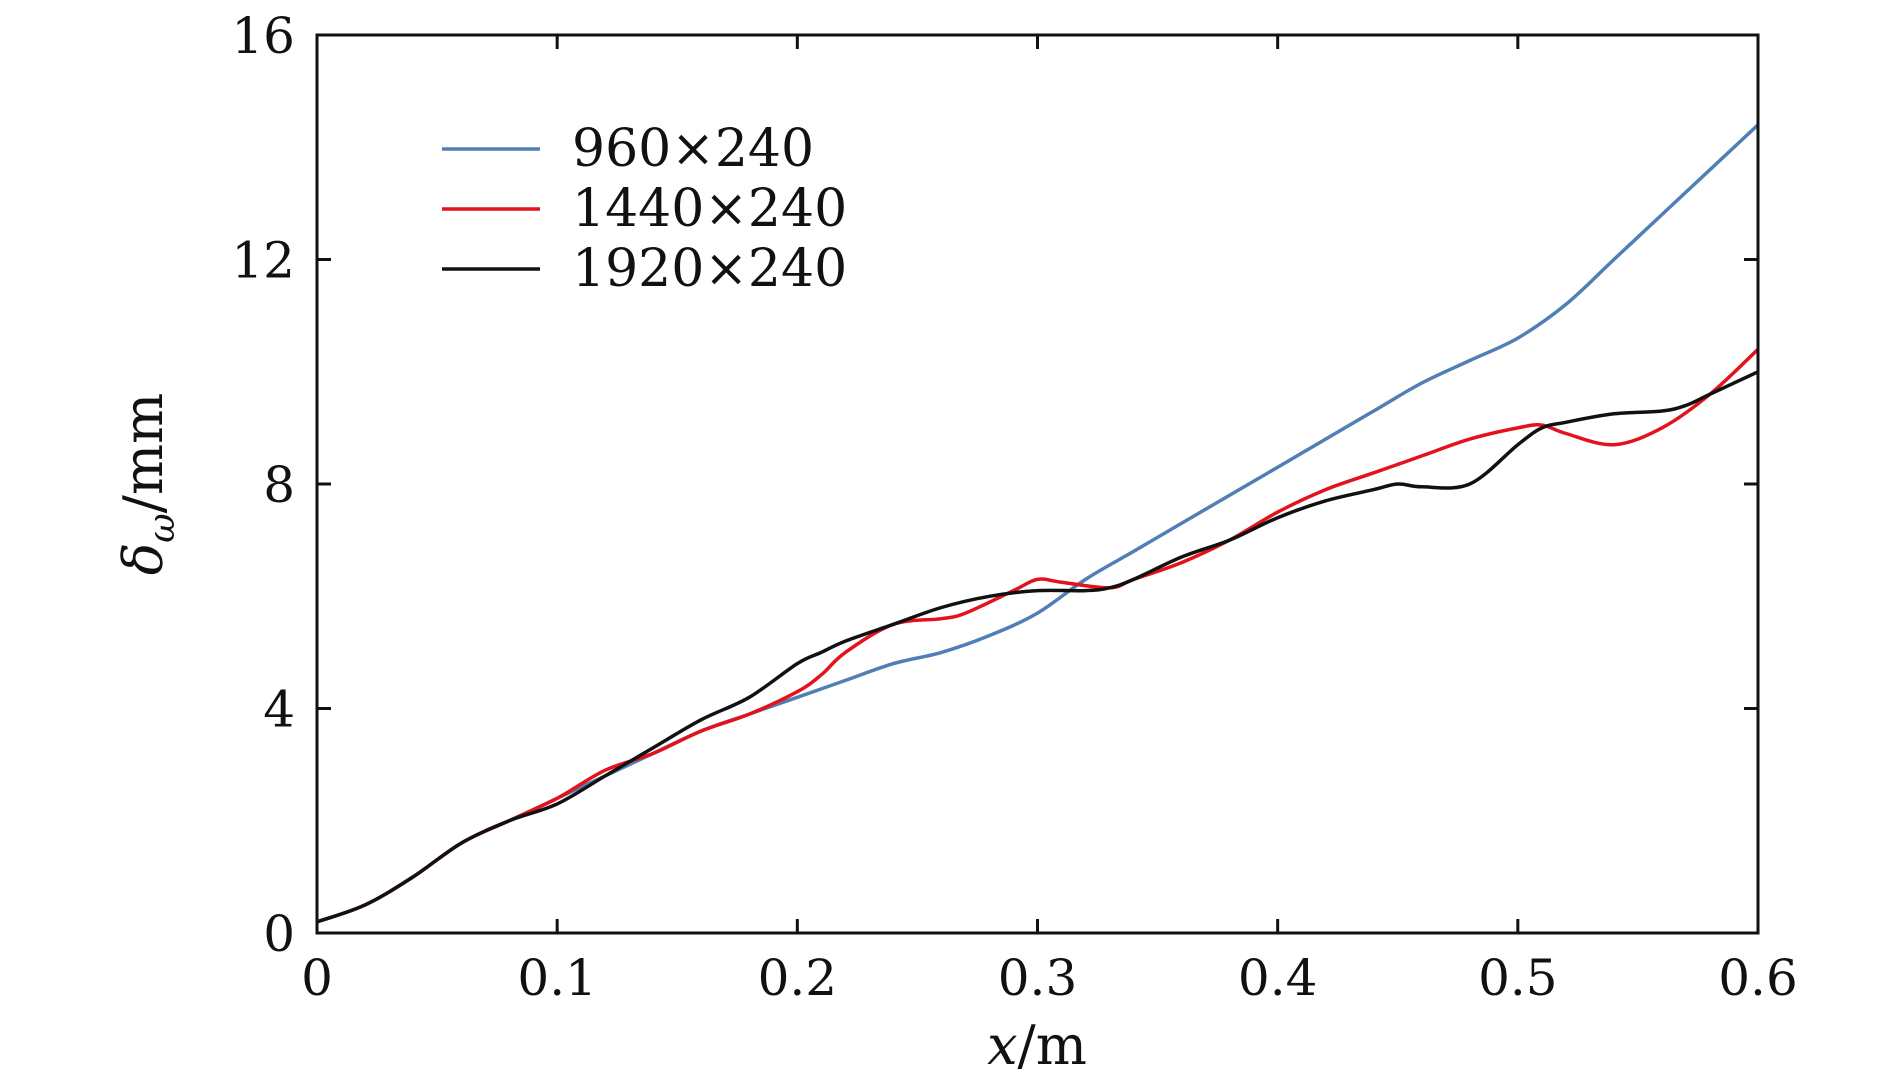  Describe the element at coordinates (317, 978) in the screenshot. I see `x-tick-label: 0` at that location.